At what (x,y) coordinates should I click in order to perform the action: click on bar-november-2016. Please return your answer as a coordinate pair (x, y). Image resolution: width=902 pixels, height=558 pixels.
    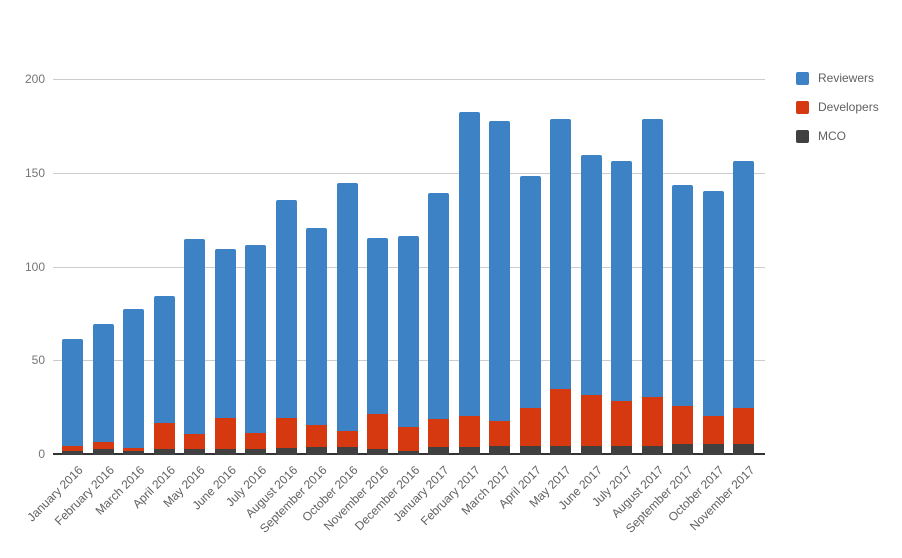
    Looking at the image, I should click on (377, 346).